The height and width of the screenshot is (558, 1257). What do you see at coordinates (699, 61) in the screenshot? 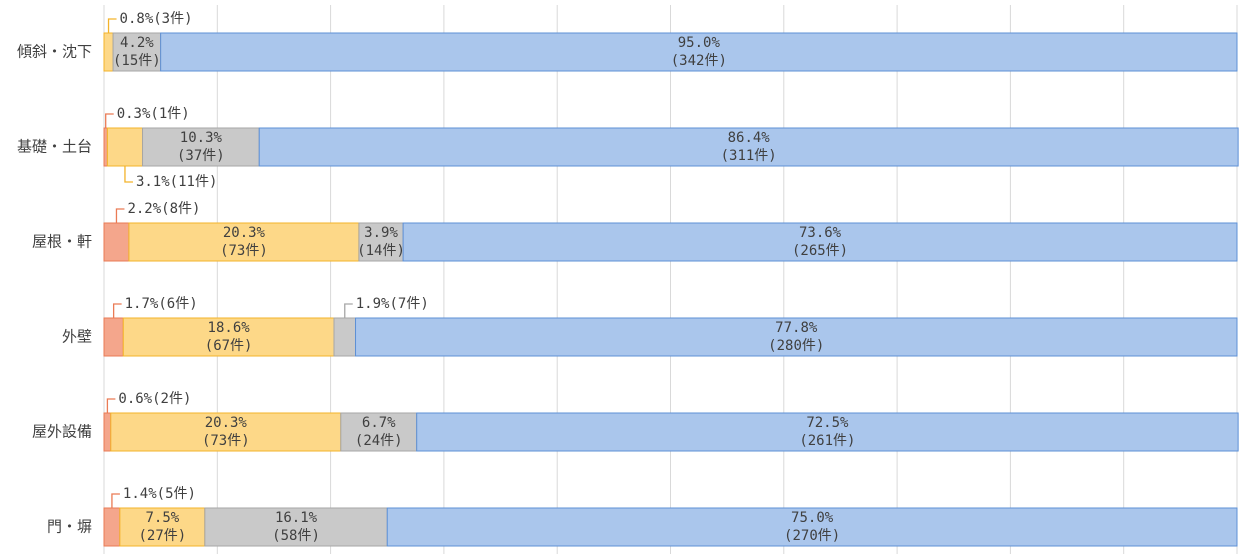
I see `data-label-count: (342件)` at bounding box center [699, 61].